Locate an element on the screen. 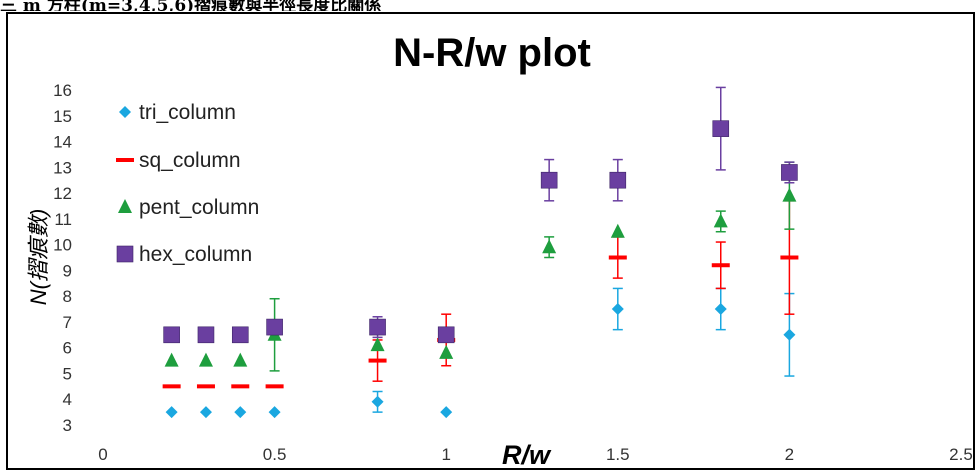 The width and height of the screenshot is (979, 472). legend-pent-column-label: pent_column is located at coordinates (199, 207).